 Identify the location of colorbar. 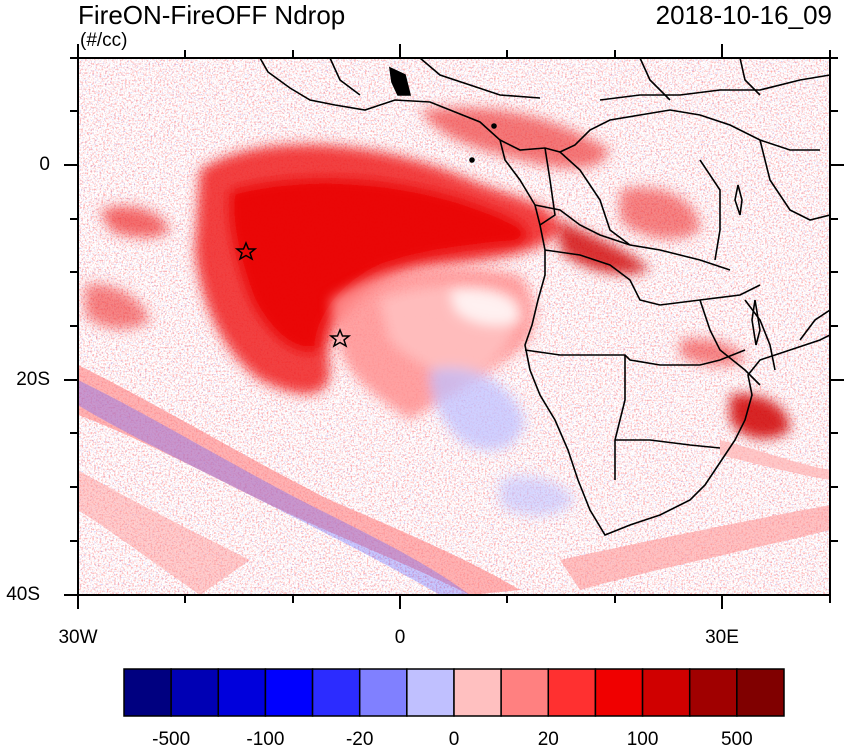
(454, 692).